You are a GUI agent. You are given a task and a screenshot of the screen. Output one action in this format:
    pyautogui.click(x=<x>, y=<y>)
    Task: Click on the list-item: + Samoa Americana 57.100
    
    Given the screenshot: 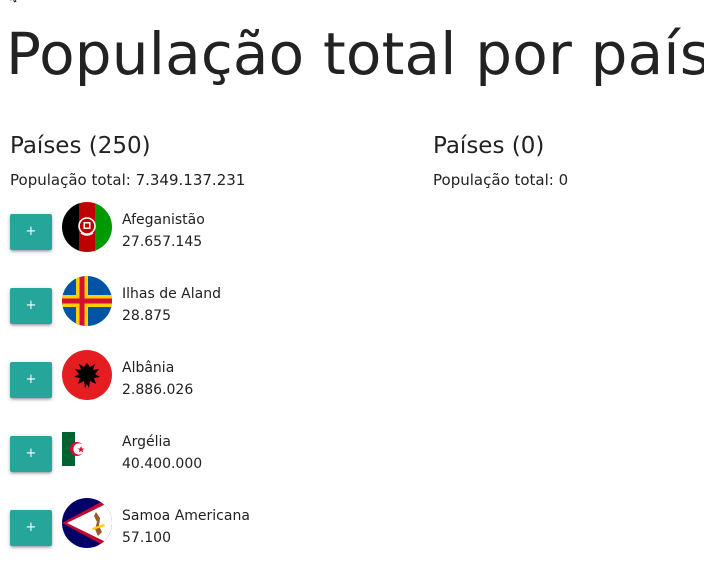 What is the action you would take?
    pyautogui.click(x=210, y=533)
    